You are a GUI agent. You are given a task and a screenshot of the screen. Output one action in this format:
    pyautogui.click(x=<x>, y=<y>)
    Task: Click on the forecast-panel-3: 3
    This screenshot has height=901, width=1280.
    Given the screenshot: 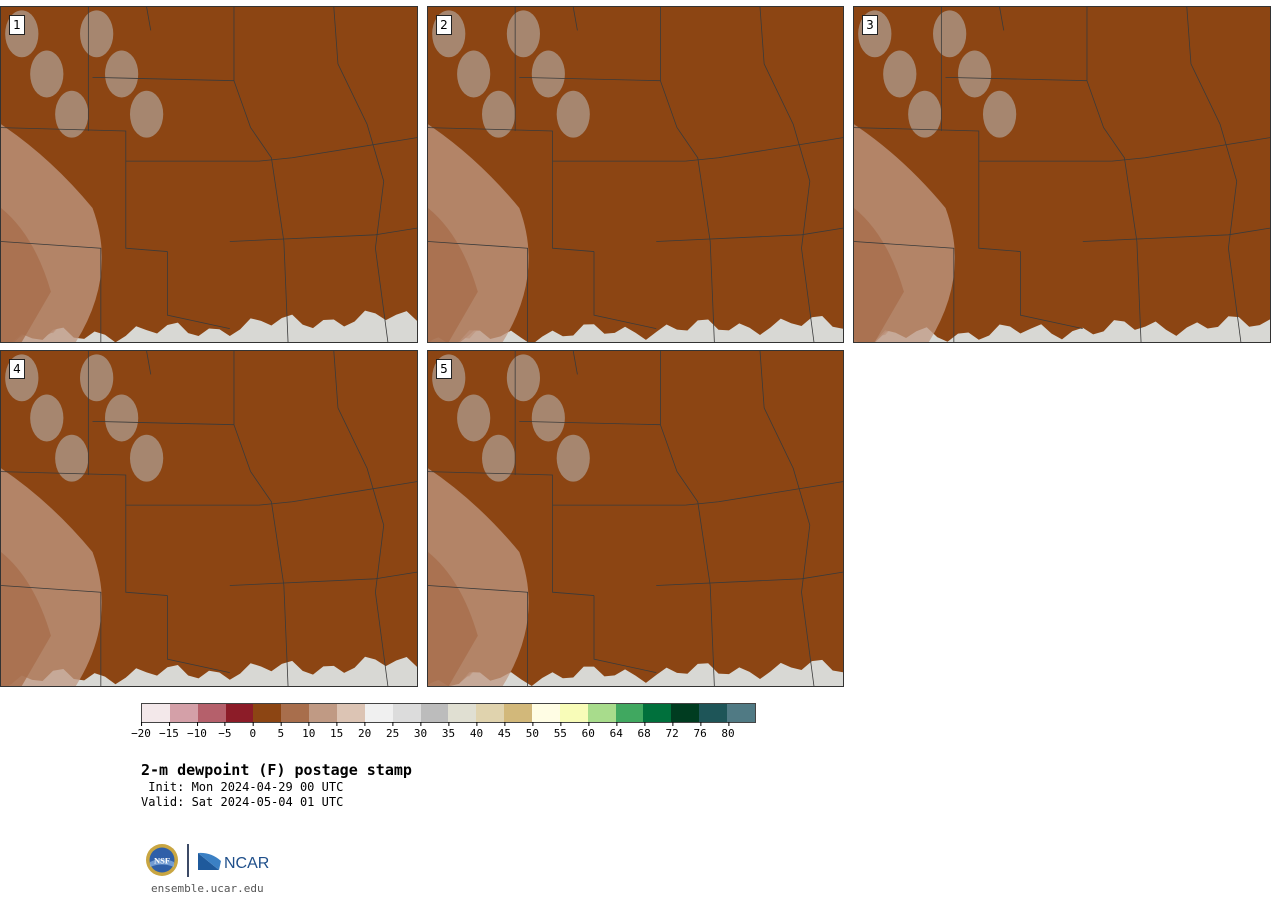 What is the action you would take?
    pyautogui.click(x=1062, y=174)
    